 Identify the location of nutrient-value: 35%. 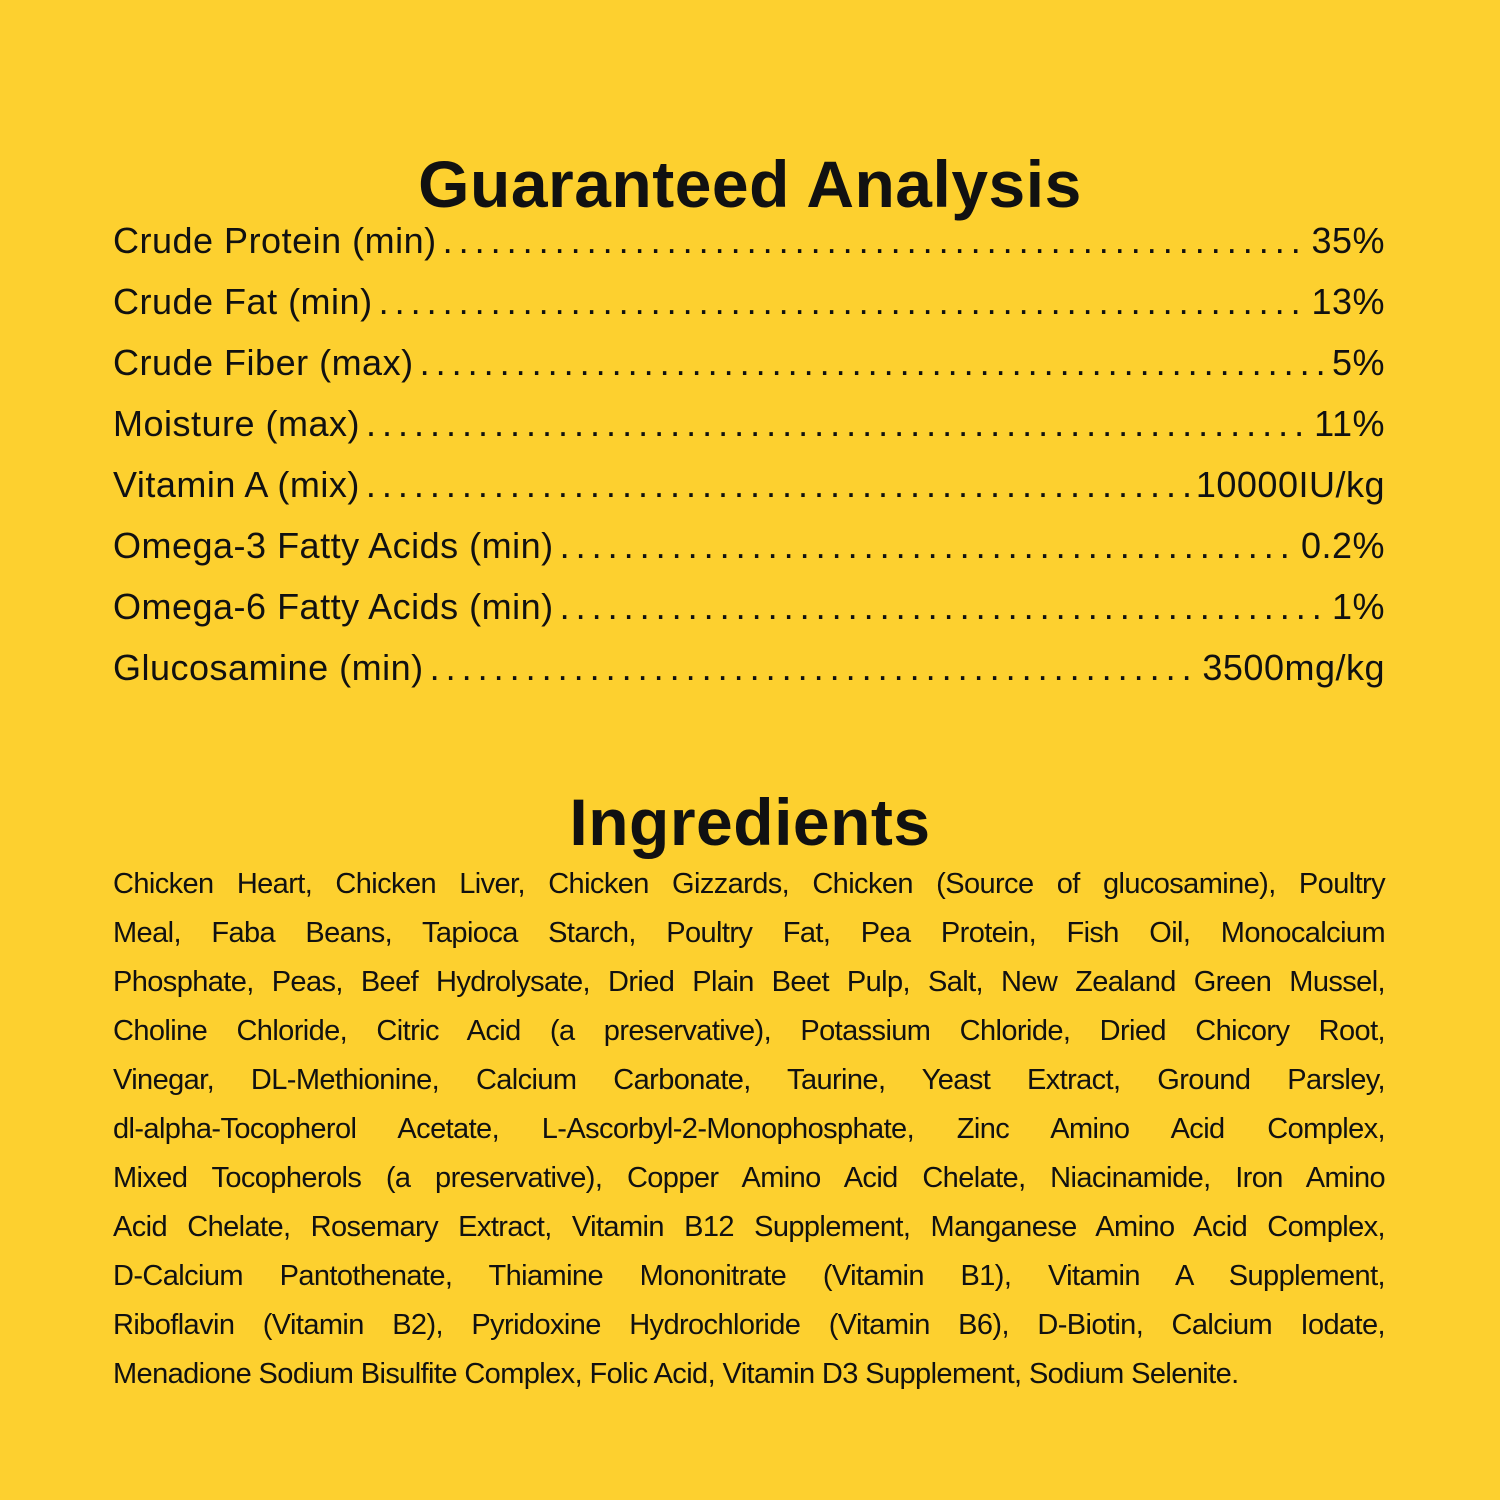
(1348, 240).